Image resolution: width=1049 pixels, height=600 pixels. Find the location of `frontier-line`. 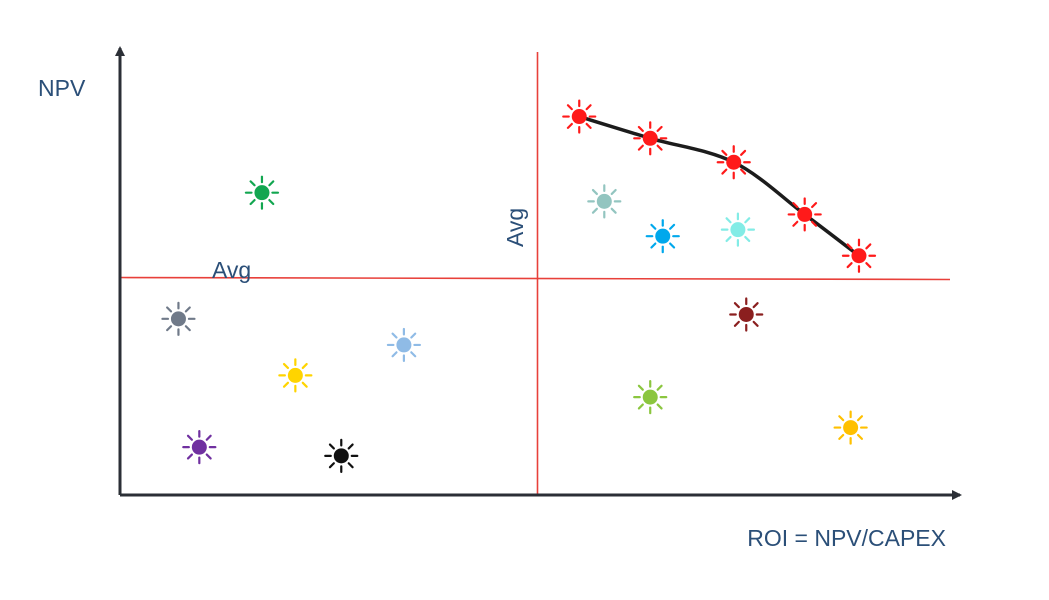

frontier-line is located at coordinates (719, 186).